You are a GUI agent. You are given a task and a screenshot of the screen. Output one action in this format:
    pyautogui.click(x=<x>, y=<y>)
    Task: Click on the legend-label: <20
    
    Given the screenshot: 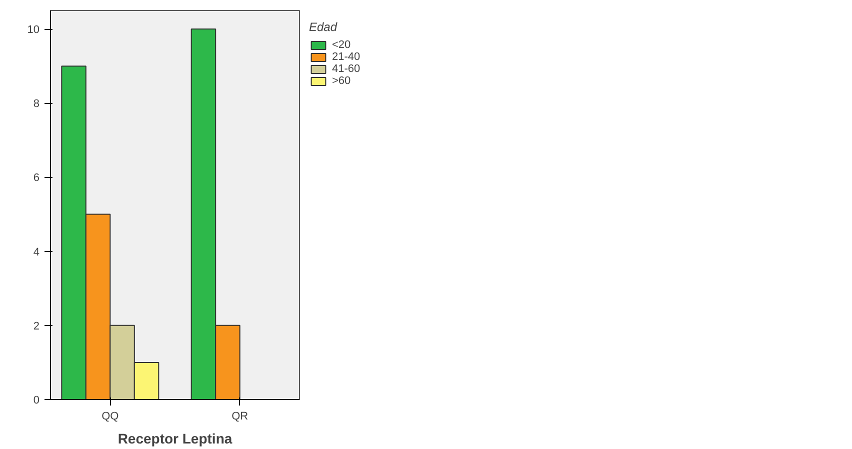 What is the action you would take?
    pyautogui.click(x=342, y=45)
    